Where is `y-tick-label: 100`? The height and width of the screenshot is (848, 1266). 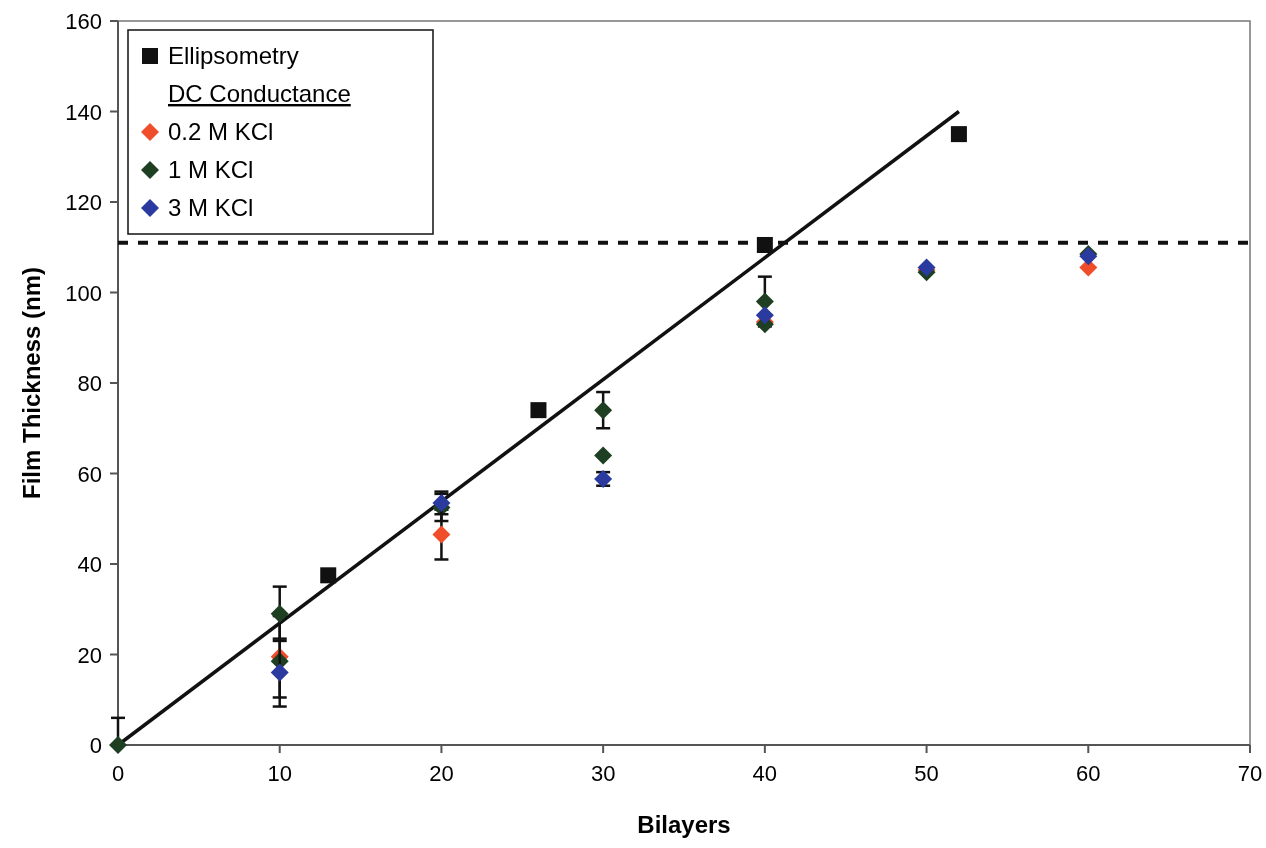 y-tick-label: 100 is located at coordinates (83, 293).